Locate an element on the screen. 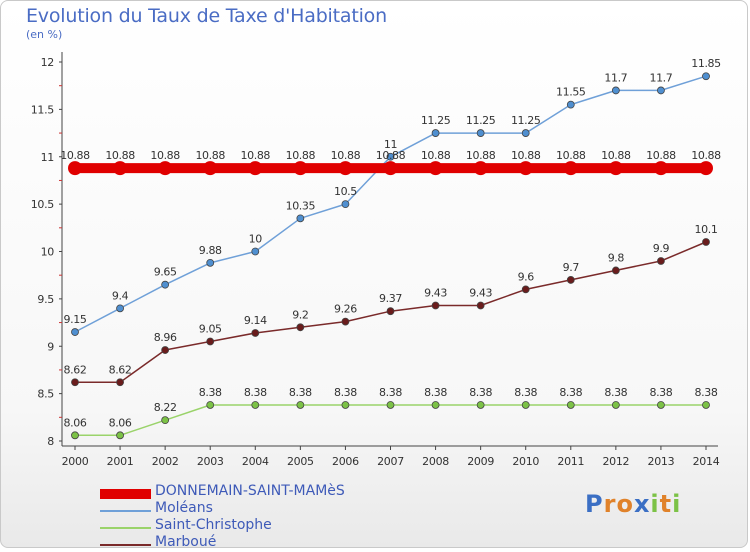  data-label: 9.88 is located at coordinates (210, 250).